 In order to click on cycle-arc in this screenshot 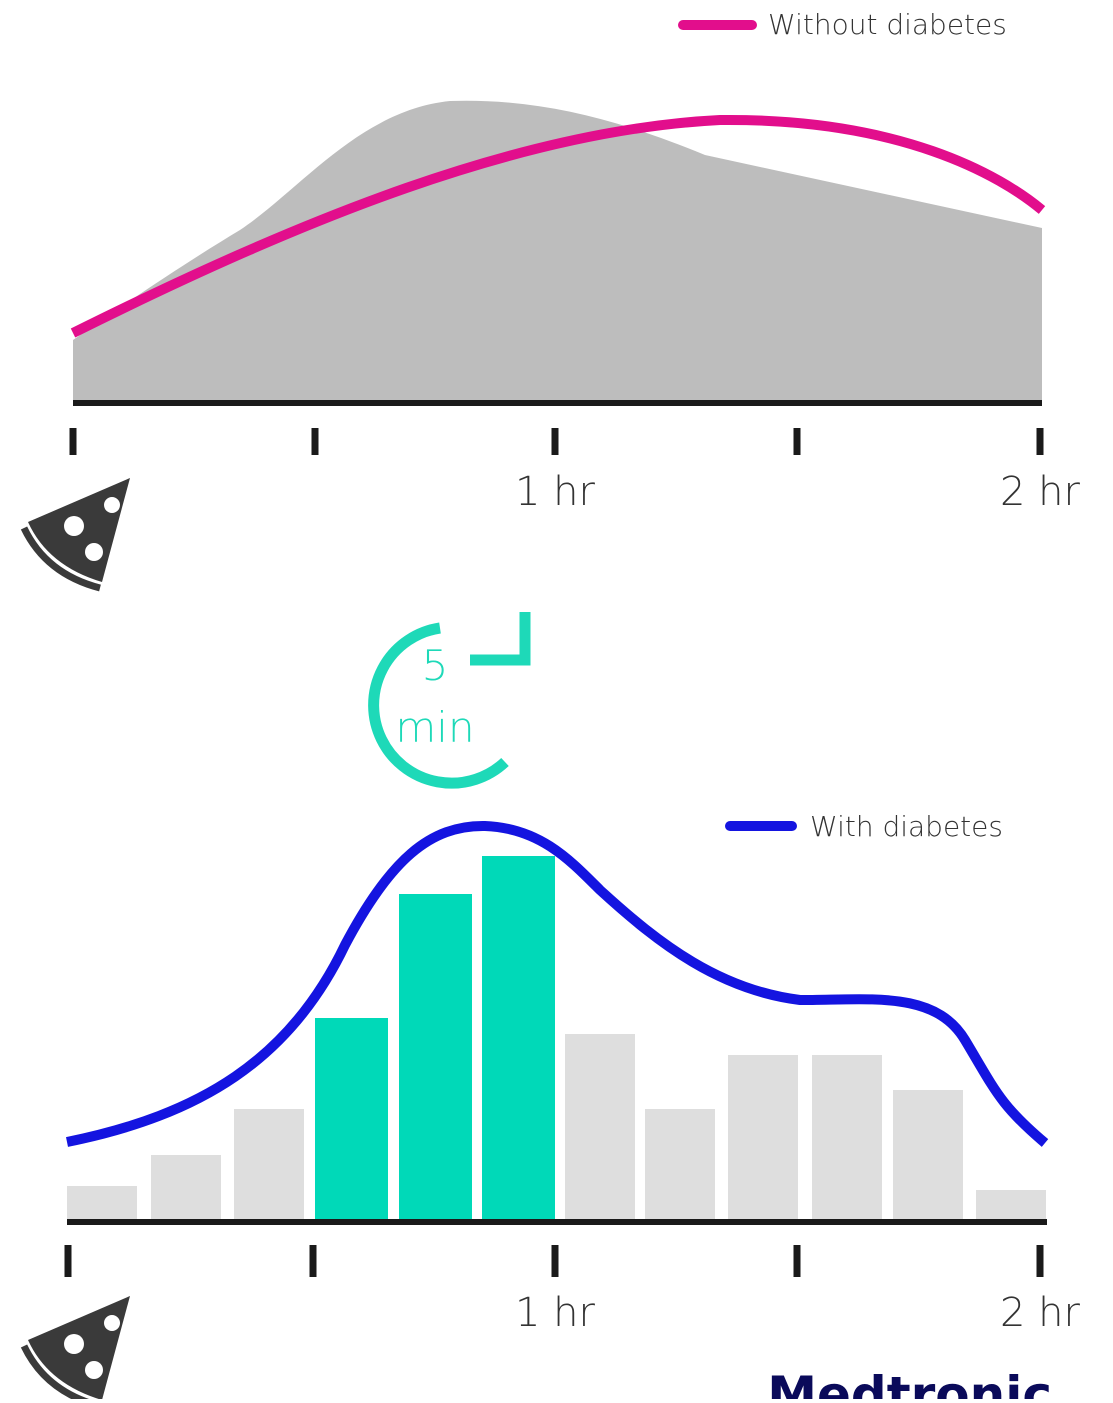, I will do `click(438, 705)`.